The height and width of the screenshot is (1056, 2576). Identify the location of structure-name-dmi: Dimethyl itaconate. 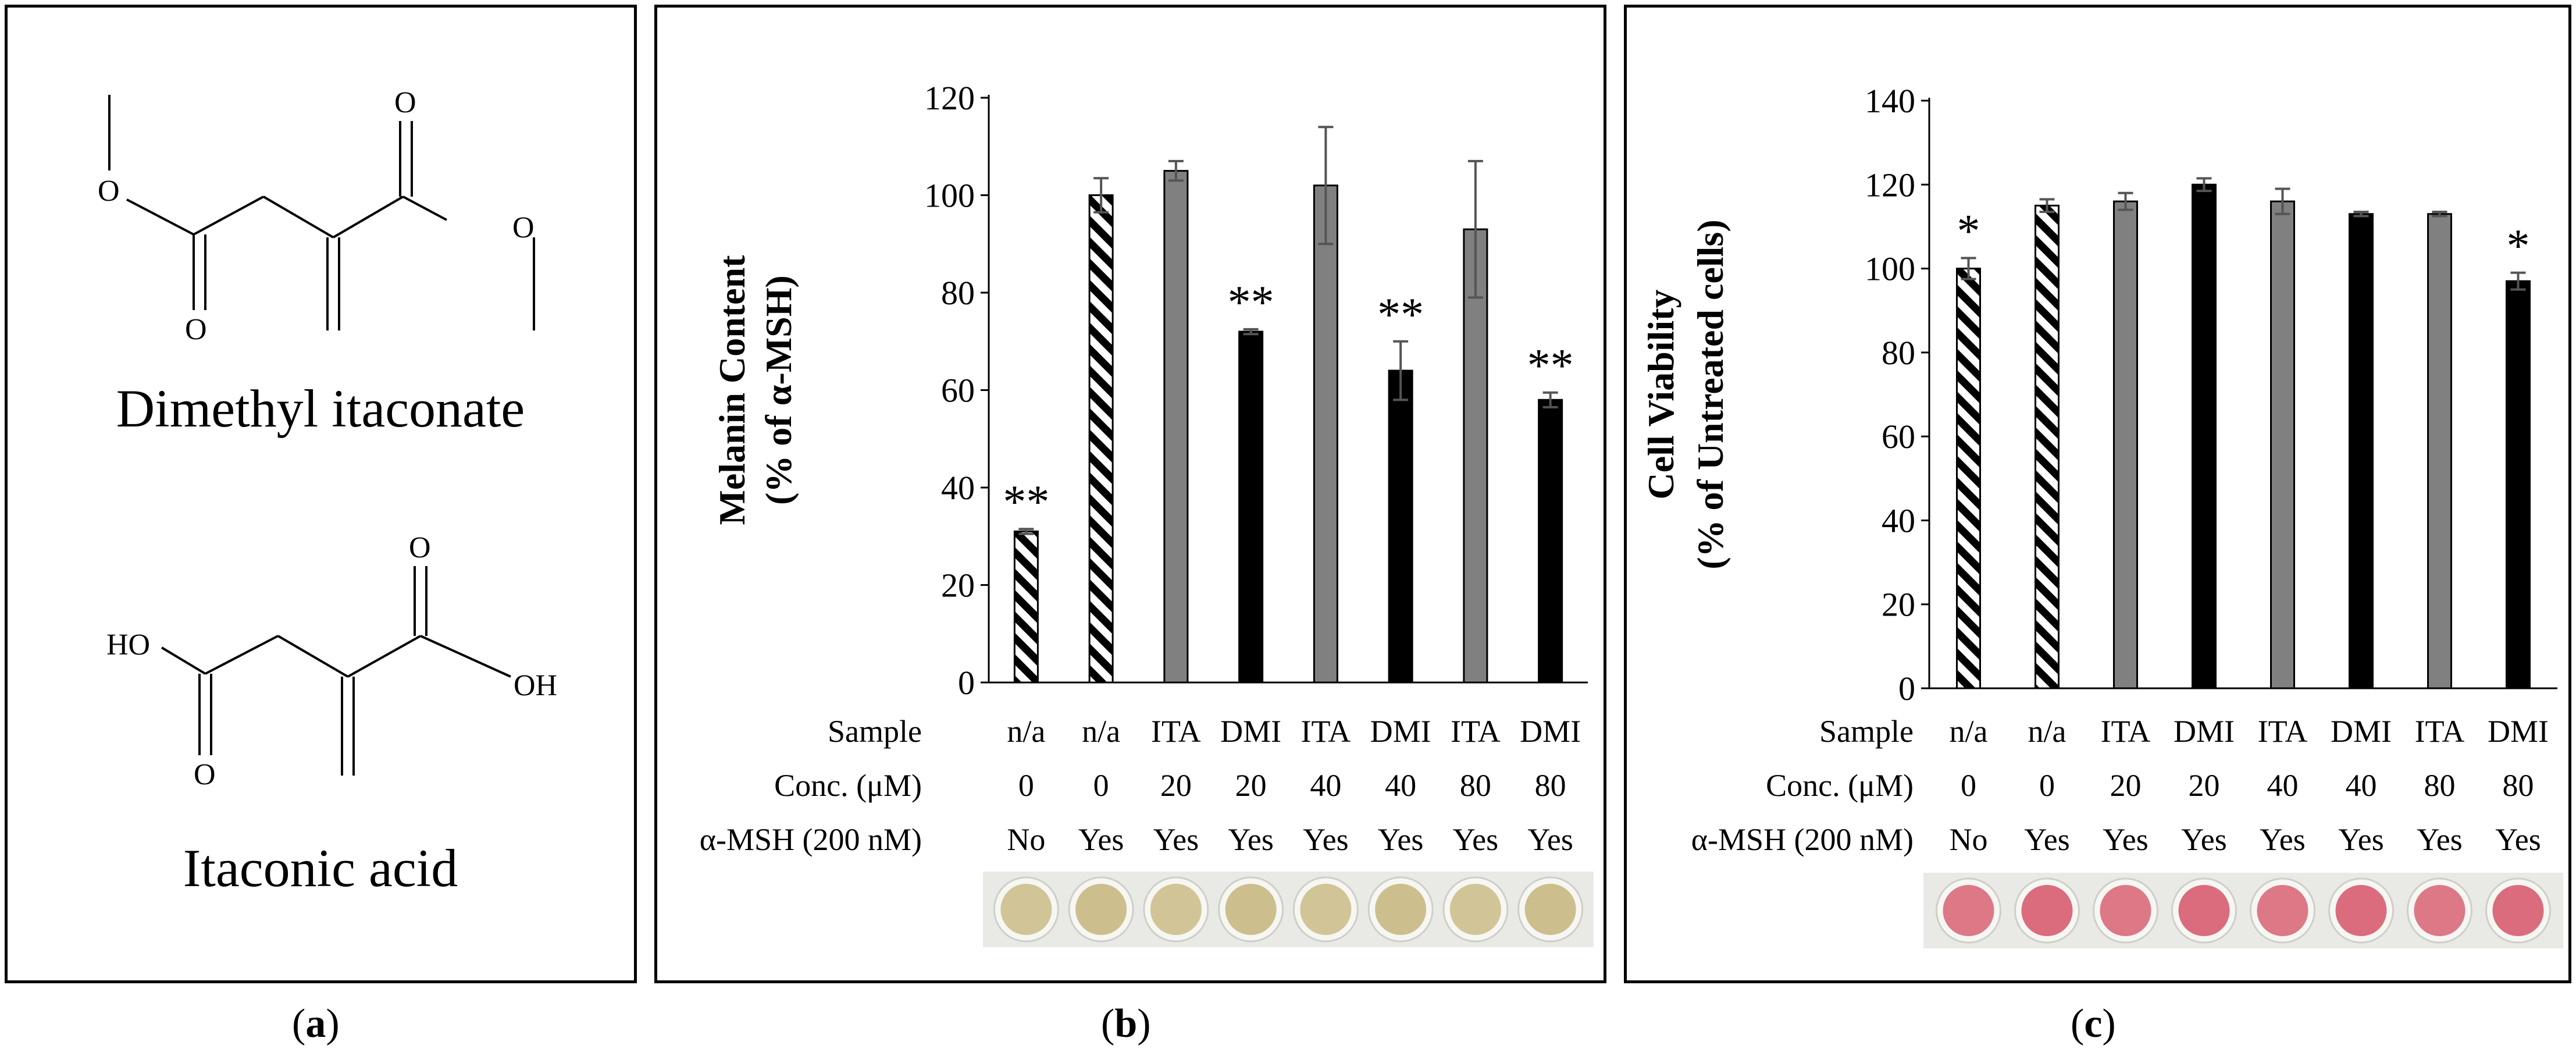
(320, 408).